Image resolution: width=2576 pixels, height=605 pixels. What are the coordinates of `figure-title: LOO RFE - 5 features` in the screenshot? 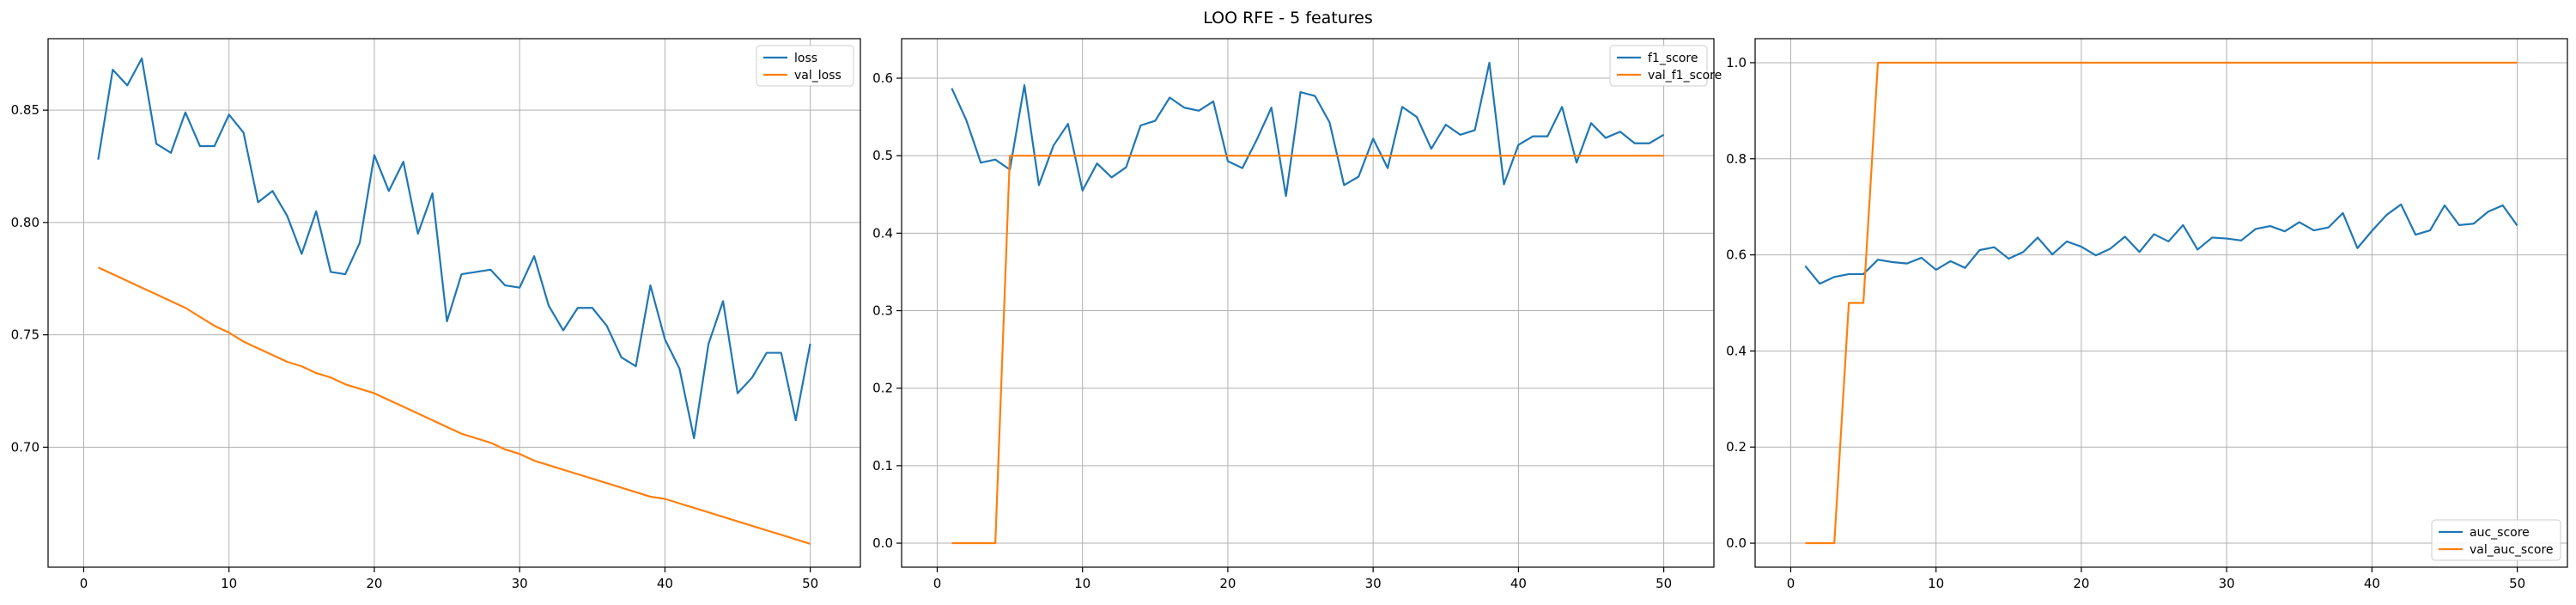 It's located at (1288, 18).